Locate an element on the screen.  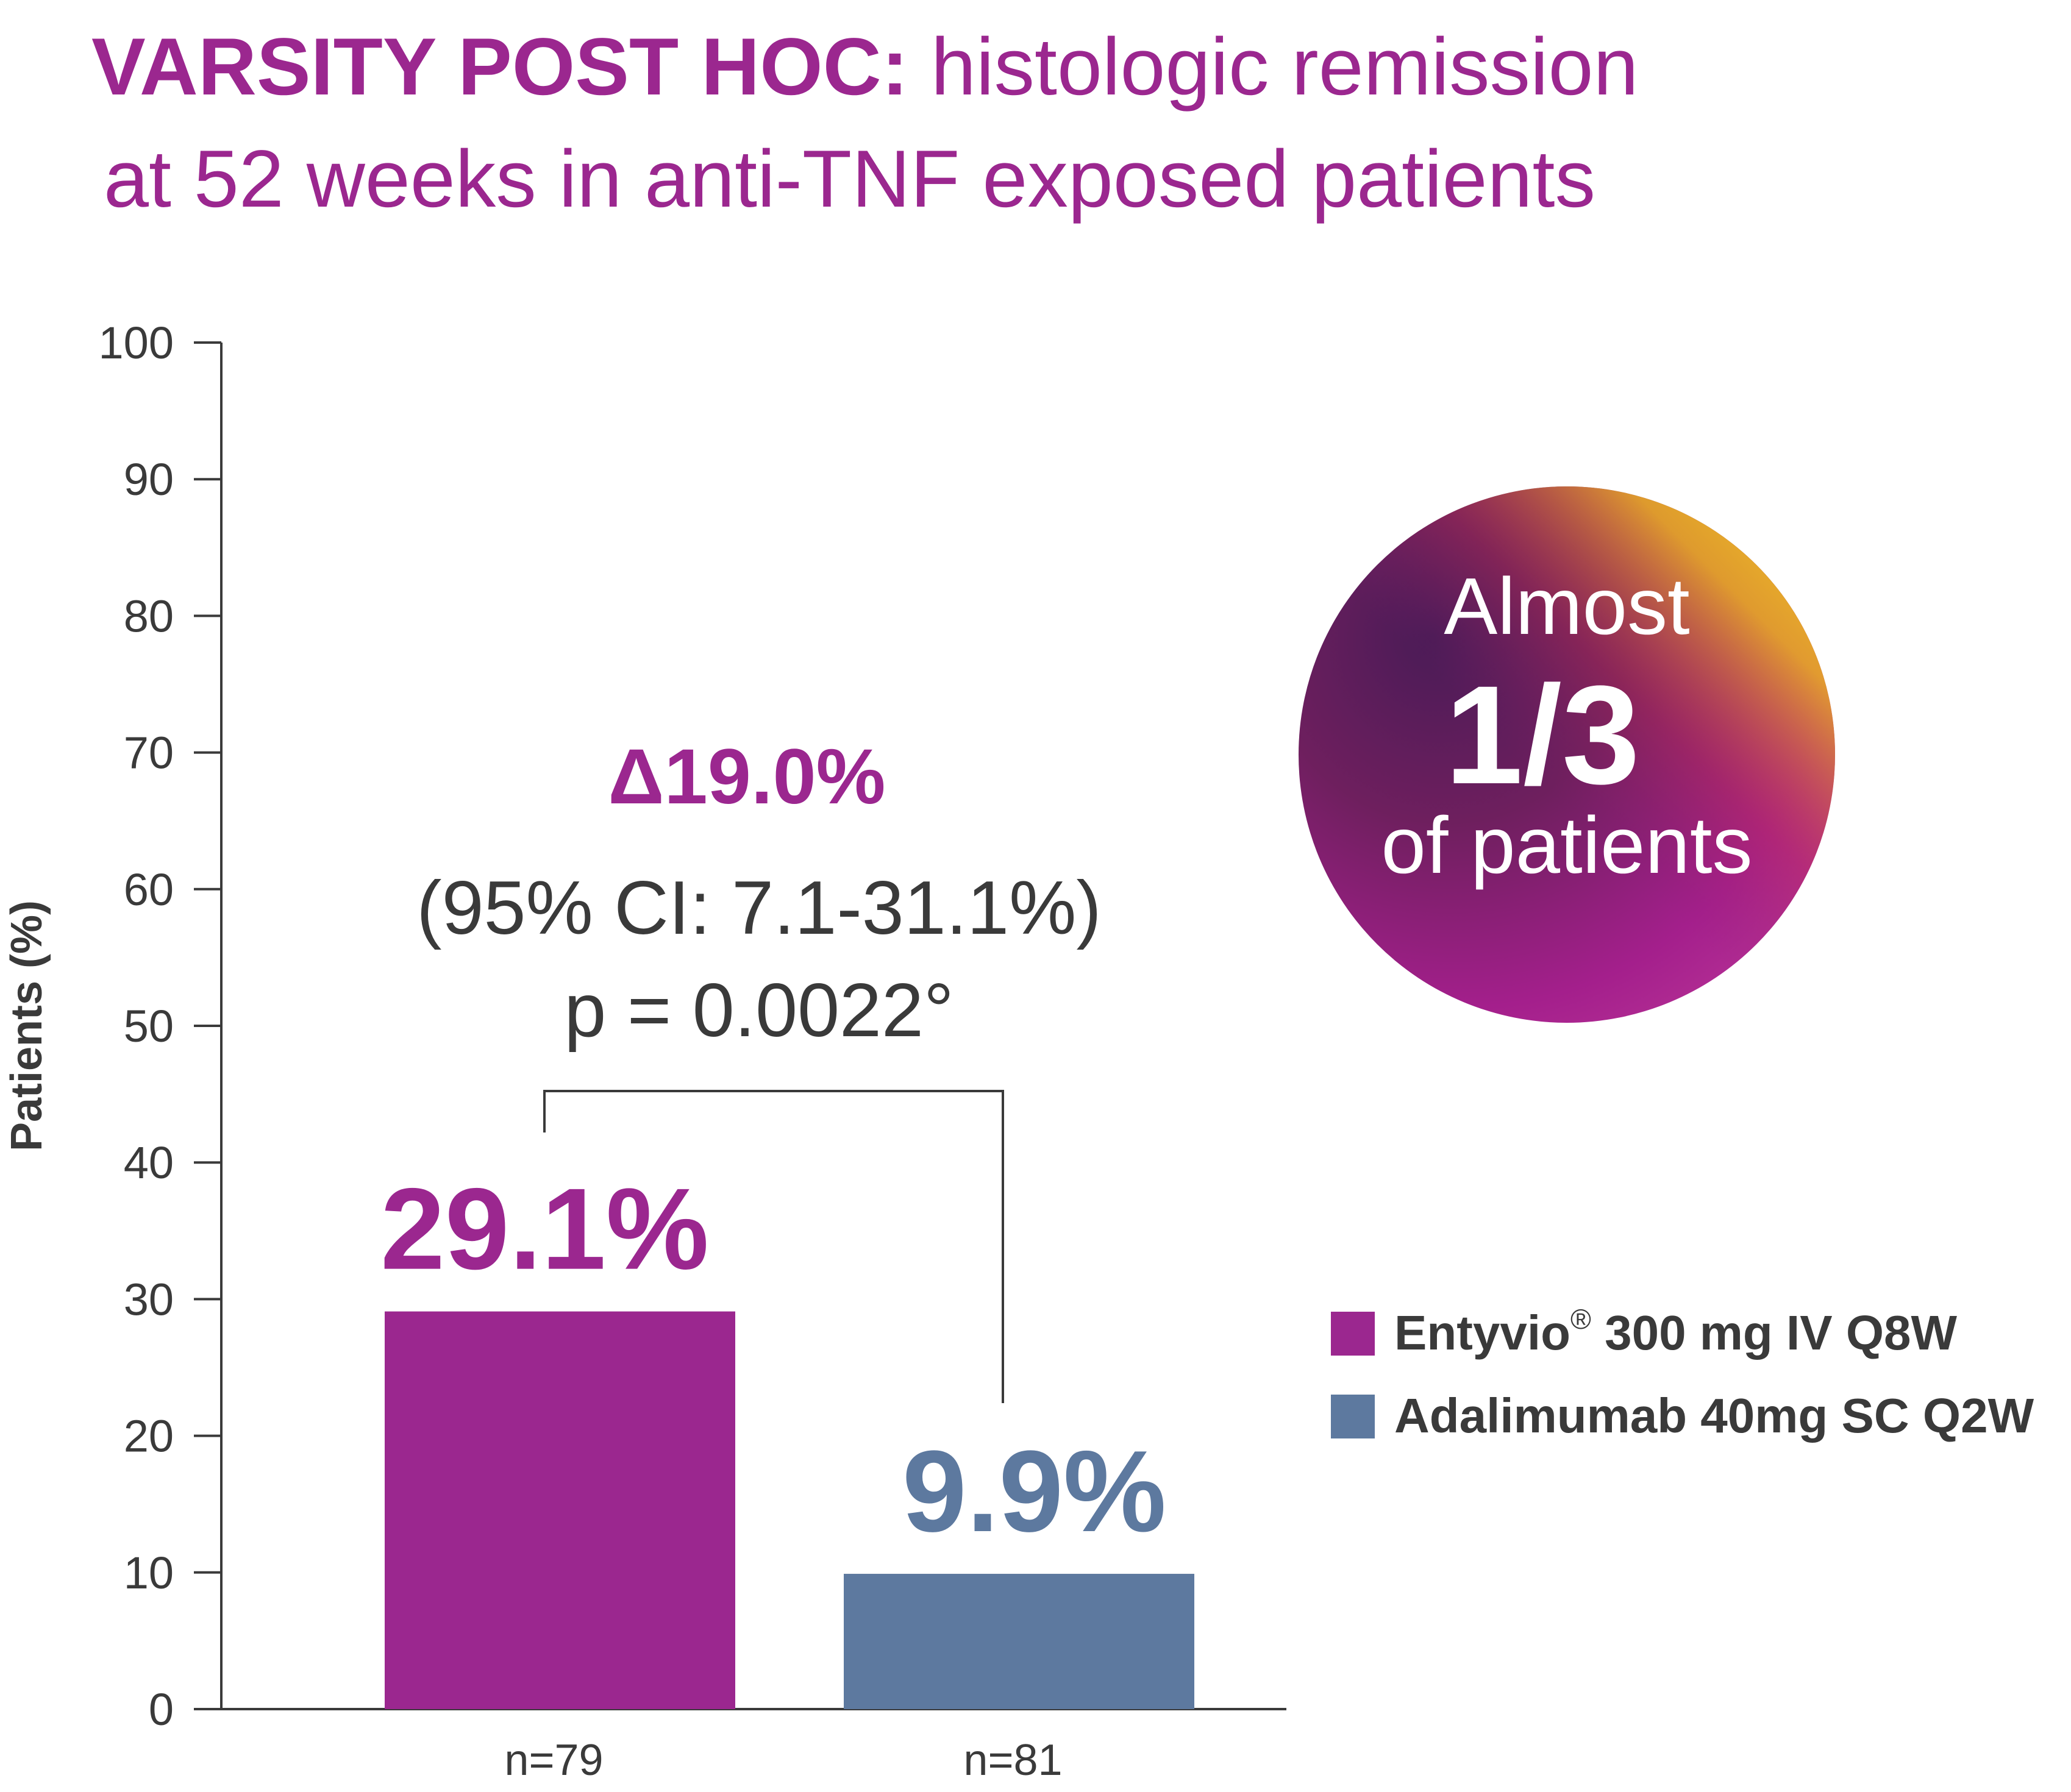
y-ticks: 0 10 20 30 40 50 60 70 80 90 100 is located at coordinates (160, 1026).